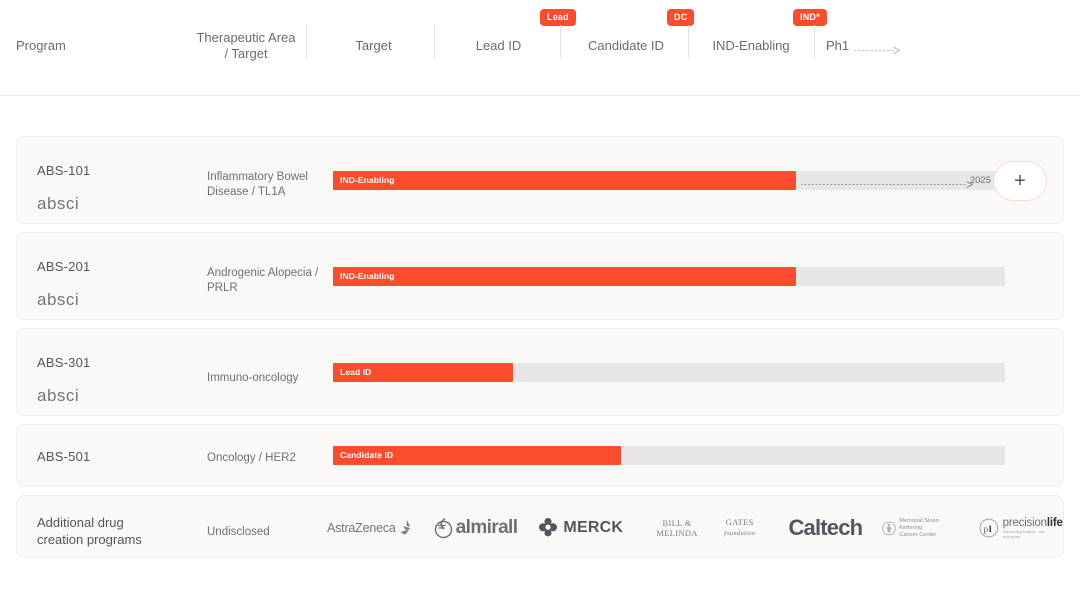 Image resolution: width=1080 pixels, height=597 pixels. What do you see at coordinates (356, 372) in the screenshot?
I see `stage-label: Lead ID` at bounding box center [356, 372].